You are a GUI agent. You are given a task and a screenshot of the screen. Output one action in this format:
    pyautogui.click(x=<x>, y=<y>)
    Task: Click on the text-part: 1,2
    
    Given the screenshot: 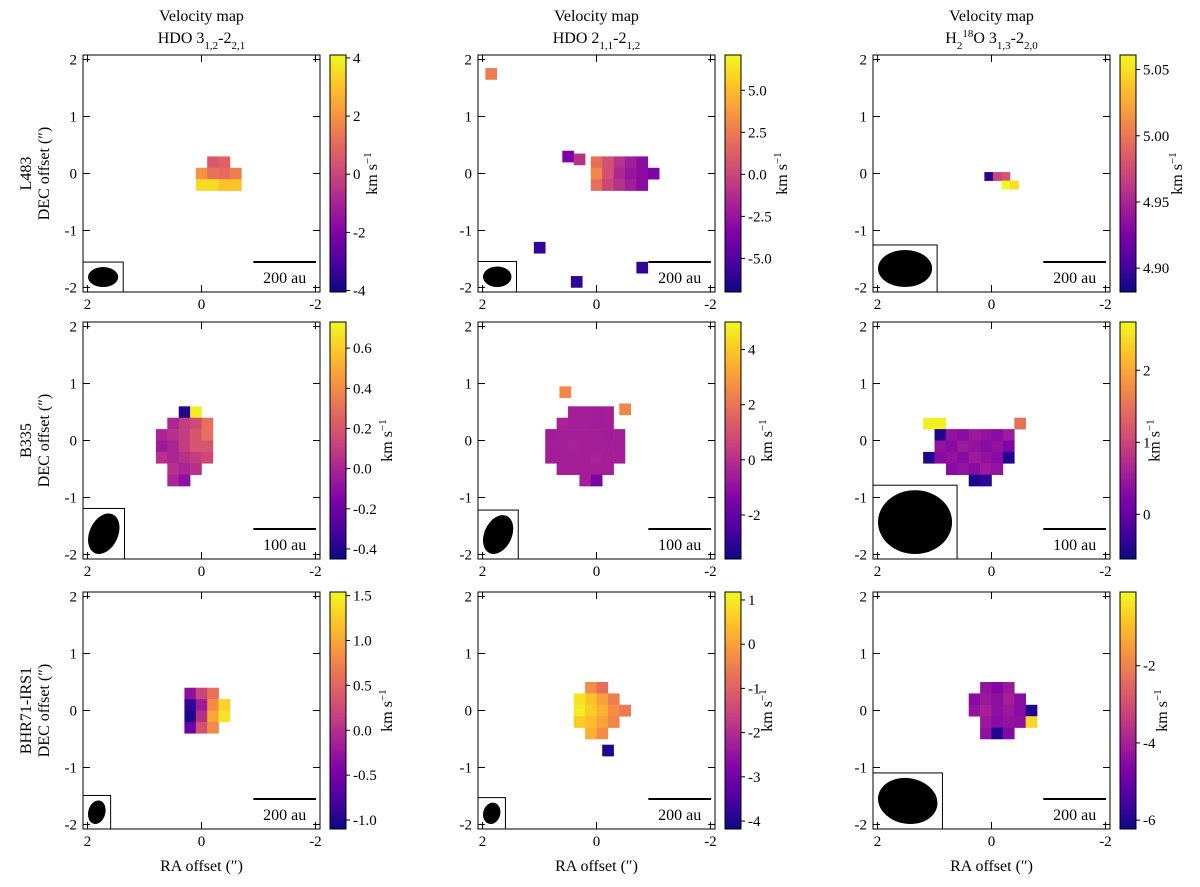 What is the action you would take?
    pyautogui.click(x=211, y=46)
    